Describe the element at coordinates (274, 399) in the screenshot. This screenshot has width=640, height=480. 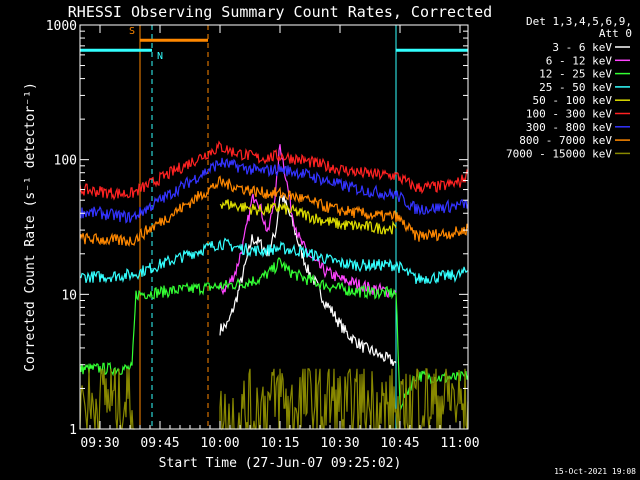
I see `series-line-7000-15000-kev` at that location.